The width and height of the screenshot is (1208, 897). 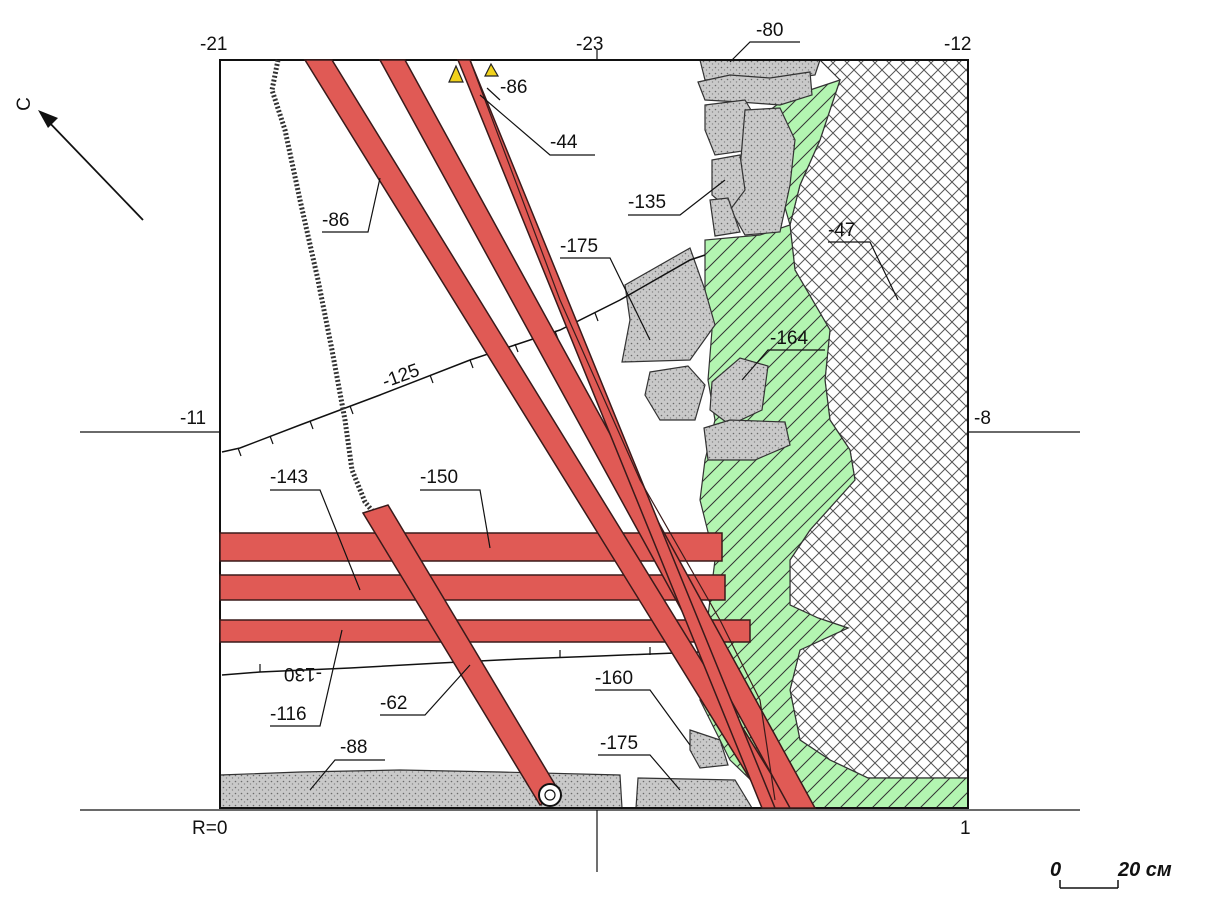 What do you see at coordinates (79, 159) in the screenshot?
I see `north-arrow-icon: С` at bounding box center [79, 159].